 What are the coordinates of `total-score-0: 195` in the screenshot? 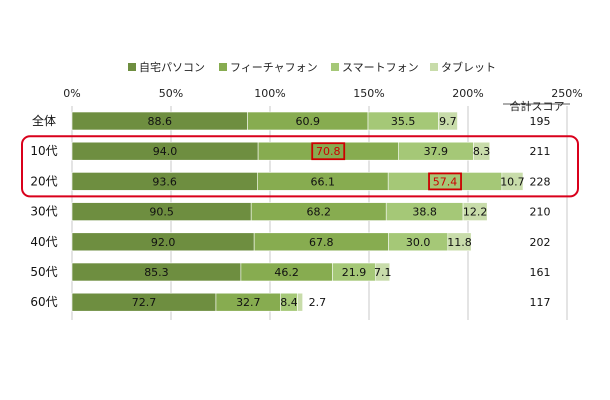 It's located at (540, 121).